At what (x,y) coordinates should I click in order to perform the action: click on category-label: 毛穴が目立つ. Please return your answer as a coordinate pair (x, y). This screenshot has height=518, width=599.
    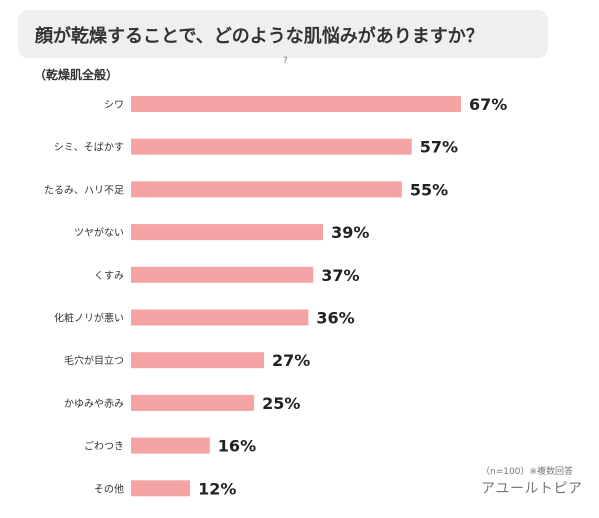
    Looking at the image, I should click on (94, 360).